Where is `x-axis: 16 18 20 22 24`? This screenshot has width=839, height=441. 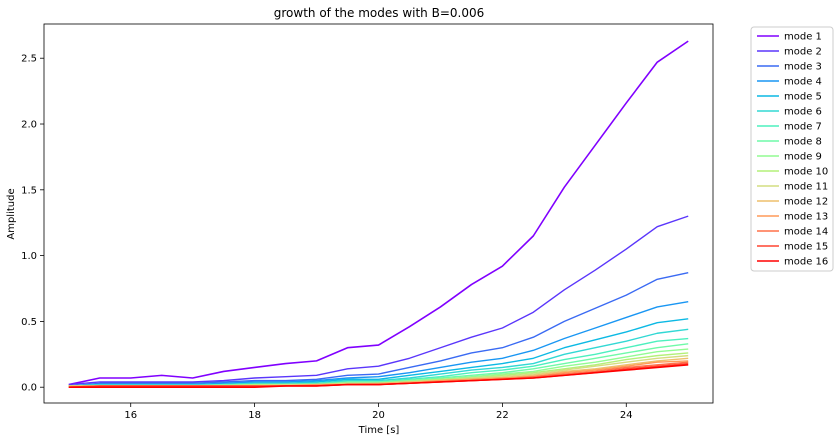 x-axis: 16 18 20 22 24 is located at coordinates (378, 412).